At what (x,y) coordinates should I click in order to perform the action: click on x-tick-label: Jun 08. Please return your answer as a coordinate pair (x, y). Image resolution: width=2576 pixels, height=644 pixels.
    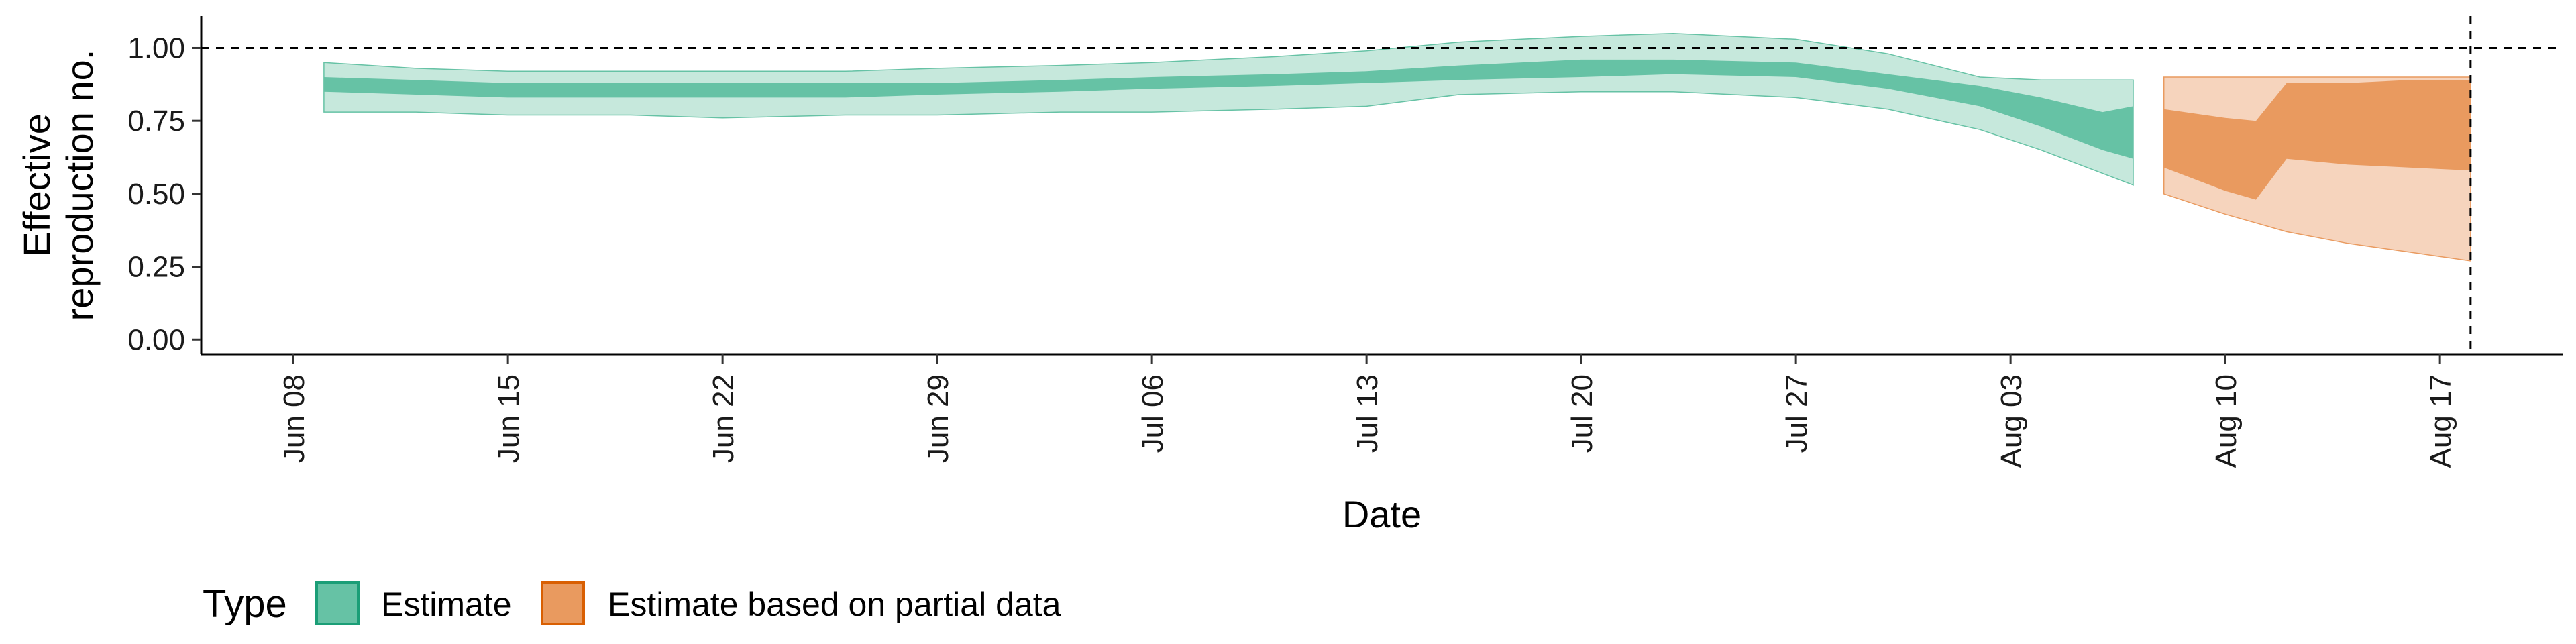
    Looking at the image, I should click on (294, 418).